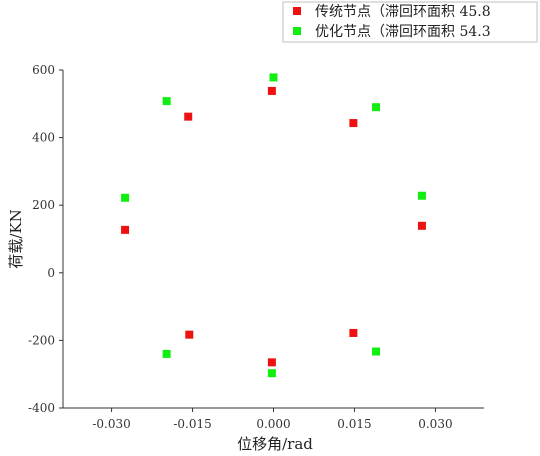 This screenshot has width=540, height=456. I want to click on y-ticks: -400 -200 0 200 400 600, so click(45, 239).